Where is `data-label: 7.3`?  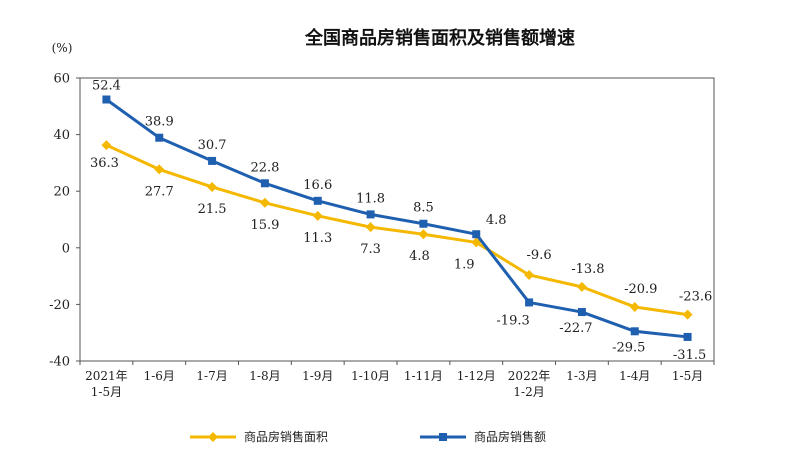
data-label: 7.3 is located at coordinates (370, 249).